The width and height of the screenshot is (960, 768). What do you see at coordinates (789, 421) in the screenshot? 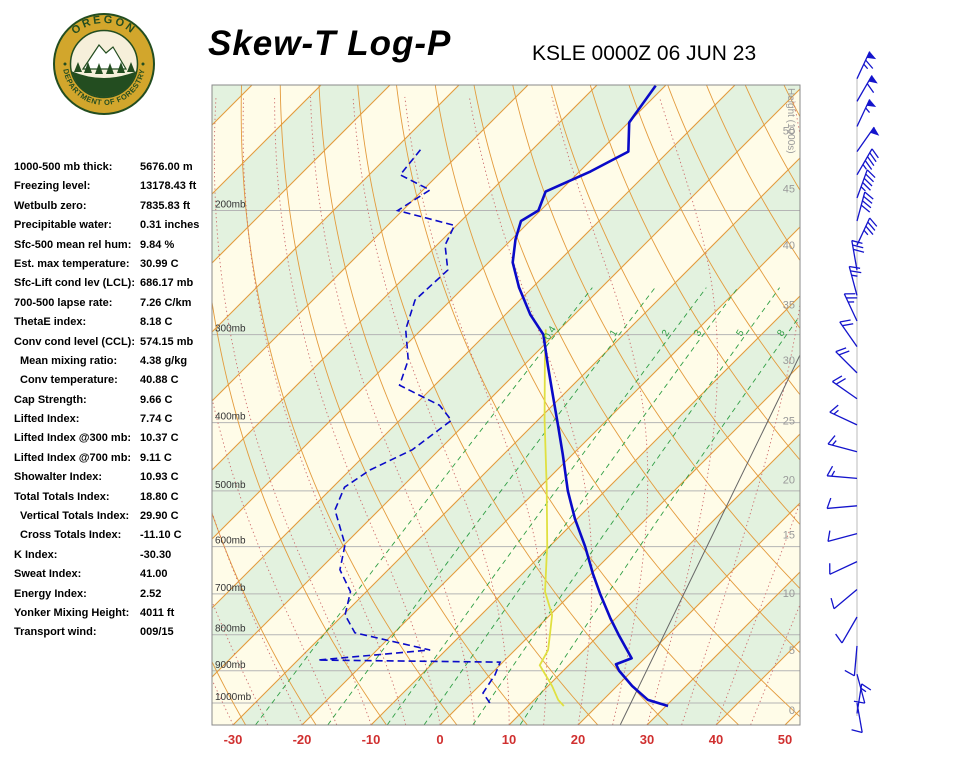
I see `height-axis-label: 25` at bounding box center [789, 421].